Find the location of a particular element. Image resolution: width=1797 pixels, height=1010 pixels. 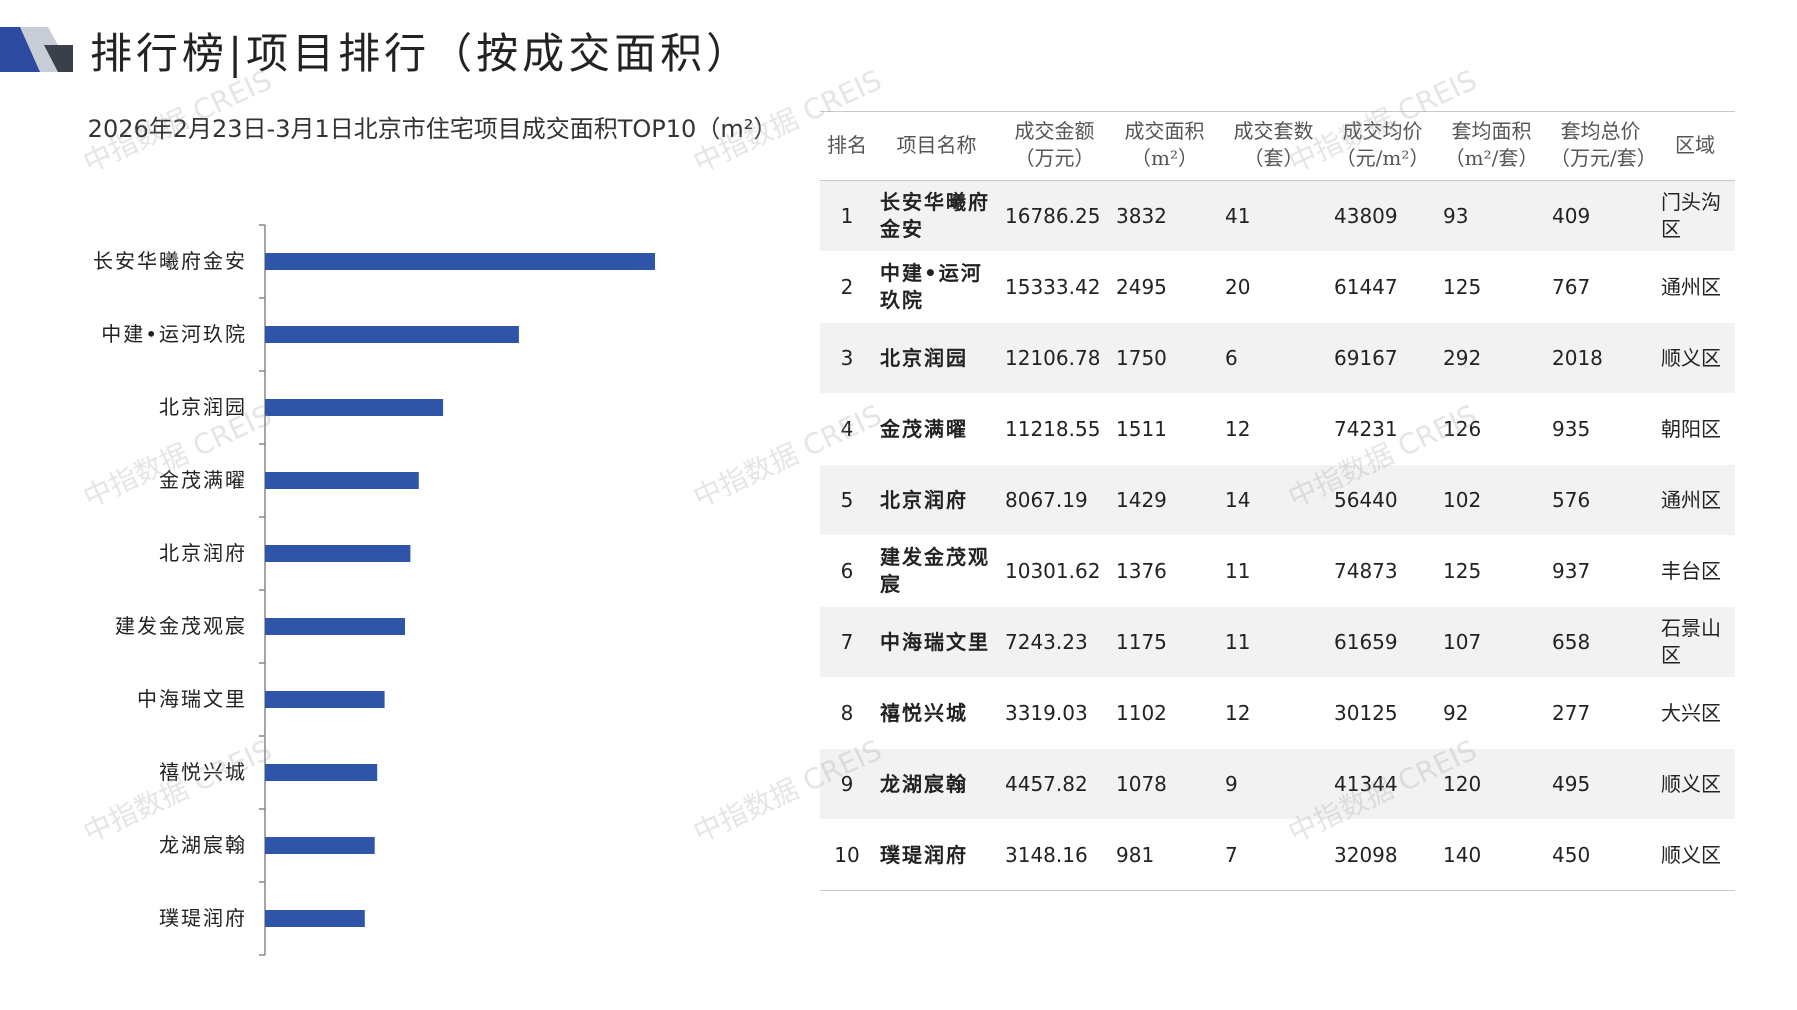

cell-amount: 3148.16 is located at coordinates (1054, 855).